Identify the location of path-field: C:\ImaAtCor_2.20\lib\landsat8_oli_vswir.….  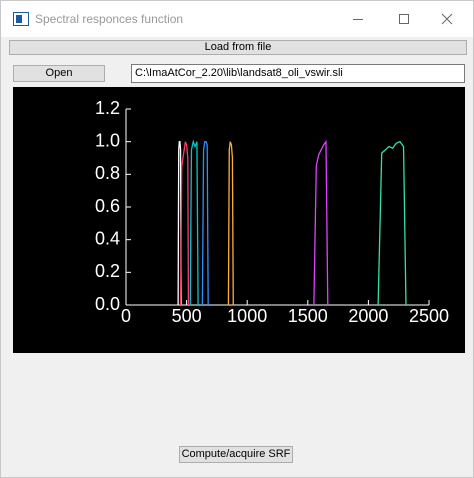
(298, 73).